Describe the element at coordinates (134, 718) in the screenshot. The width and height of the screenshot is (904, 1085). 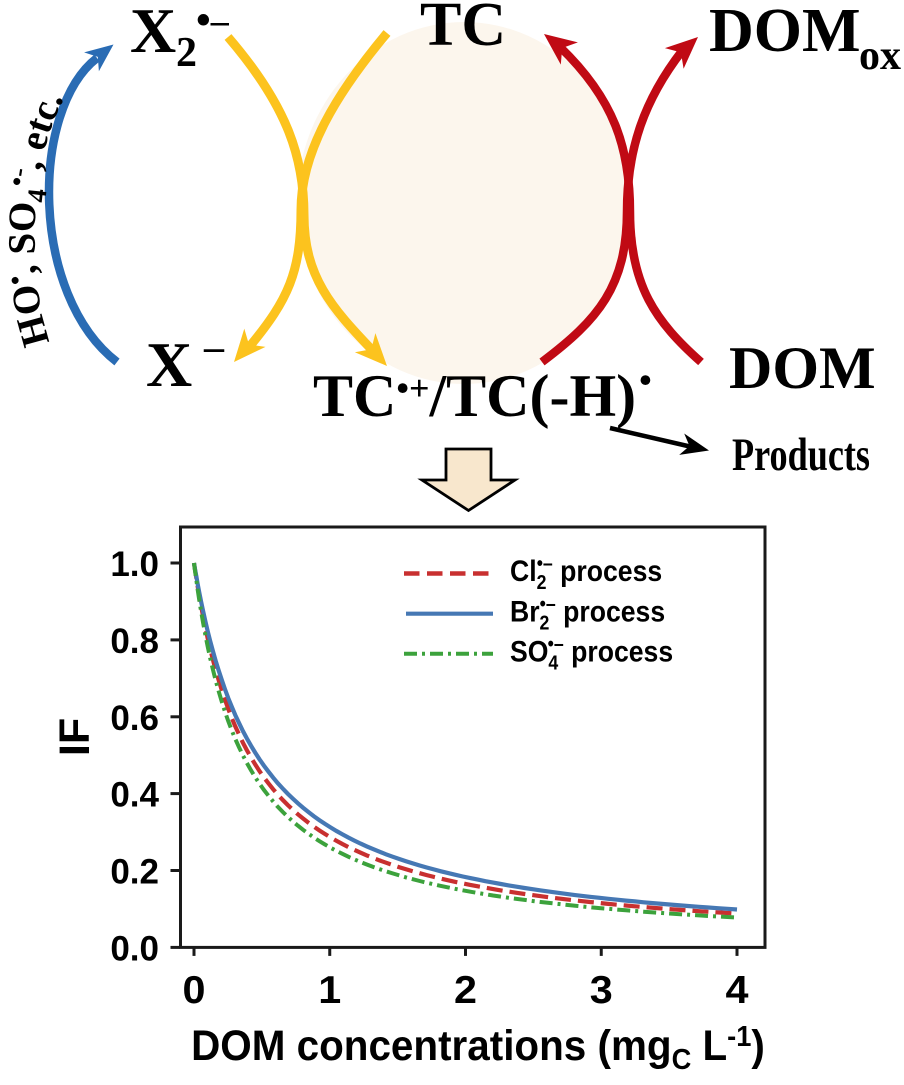
I see `svg-text: 0.6` at that location.